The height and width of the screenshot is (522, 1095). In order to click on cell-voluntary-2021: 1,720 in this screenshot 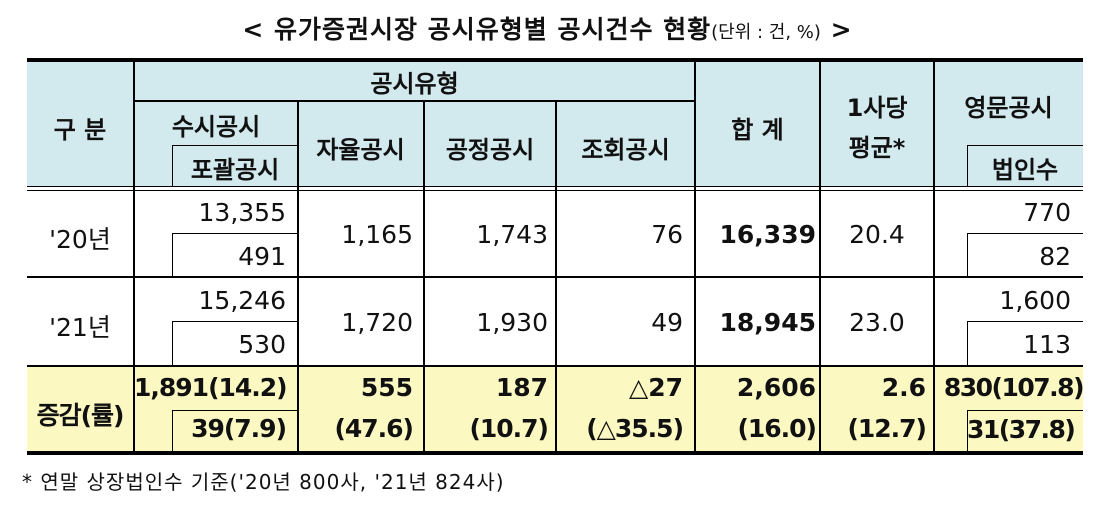, I will do `click(377, 322)`.